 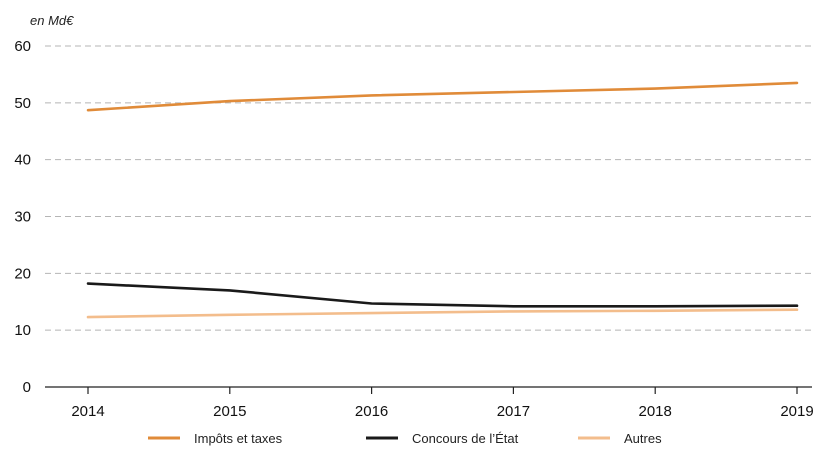 What do you see at coordinates (405, 438) in the screenshot?
I see `legend: Impôts et taxes Concours de l’État Autres` at bounding box center [405, 438].